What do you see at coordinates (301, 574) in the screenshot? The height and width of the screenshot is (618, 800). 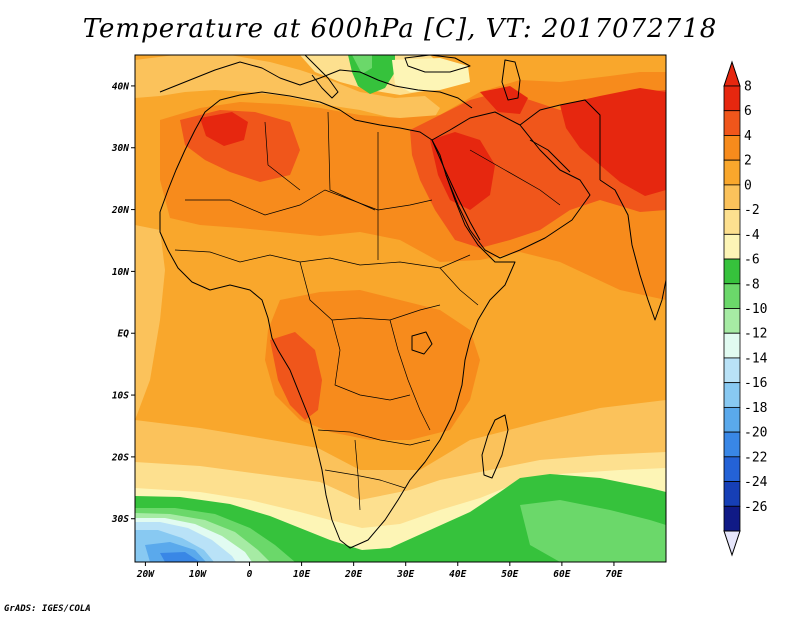 I see `lon-tick-label: 10E` at bounding box center [301, 574].